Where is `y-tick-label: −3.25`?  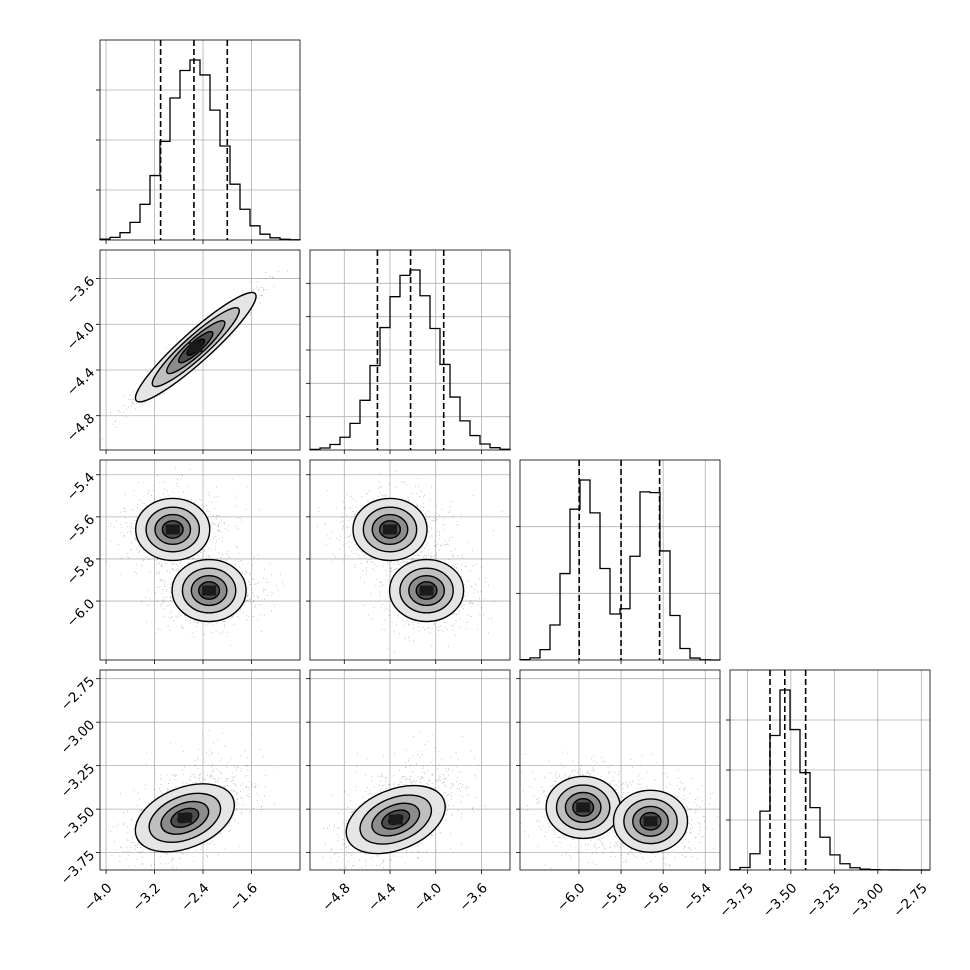
y-tick-label: −3.25 is located at coordinates (78, 781).